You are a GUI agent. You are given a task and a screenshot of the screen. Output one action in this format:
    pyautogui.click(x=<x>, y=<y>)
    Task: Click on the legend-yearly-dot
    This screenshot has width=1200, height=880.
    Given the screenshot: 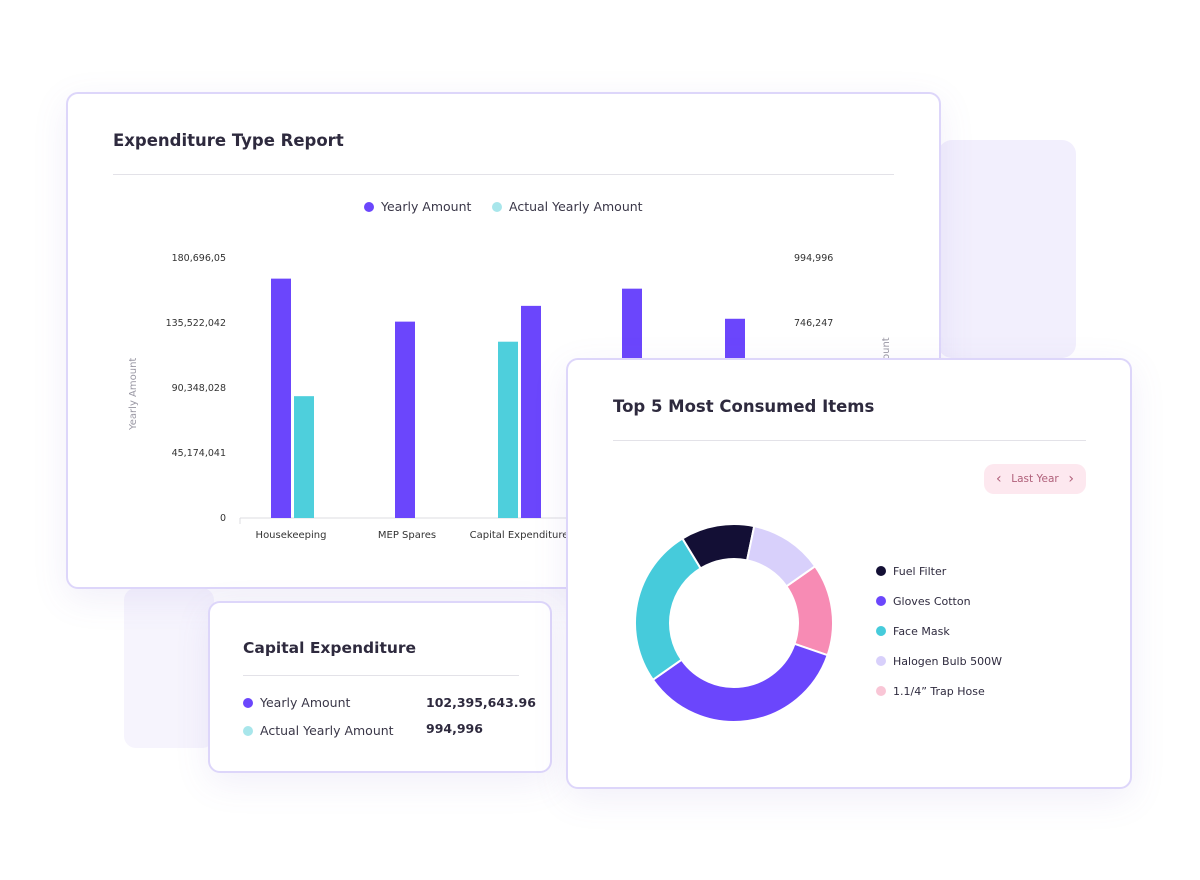 What is the action you would take?
    pyautogui.click(x=369, y=206)
    